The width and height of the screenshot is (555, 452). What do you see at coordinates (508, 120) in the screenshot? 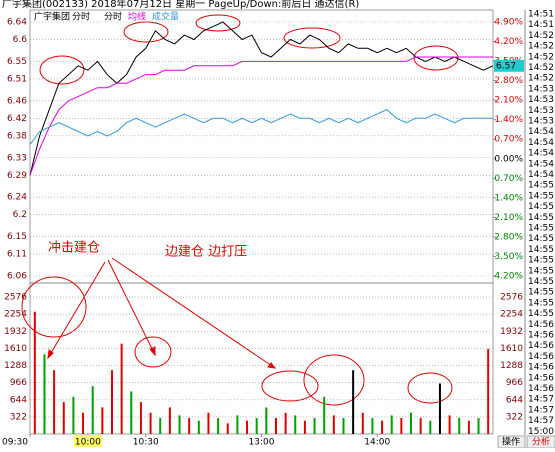
I see `y2-tick-label: 1.40%` at bounding box center [508, 120].